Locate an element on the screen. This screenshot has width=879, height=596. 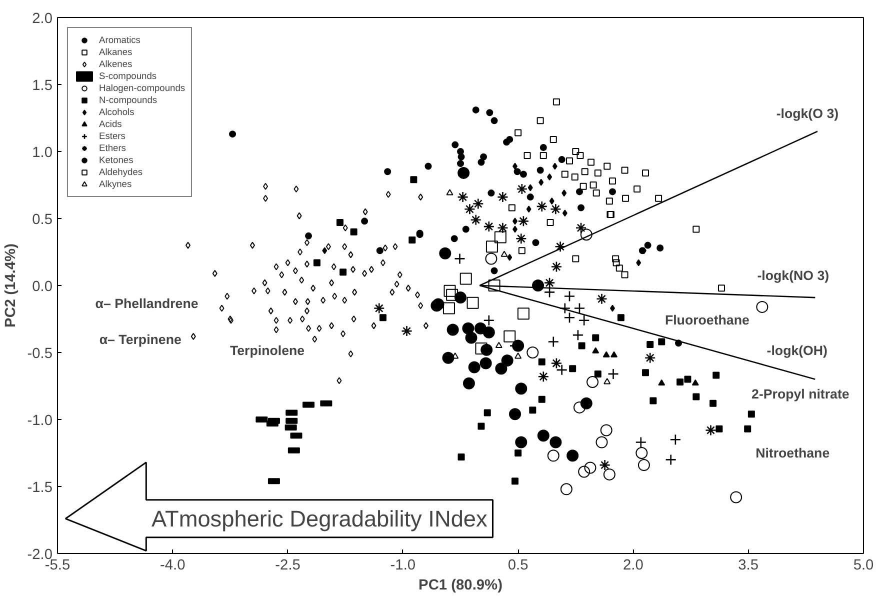
legend-label: Esters is located at coordinates (112, 136).